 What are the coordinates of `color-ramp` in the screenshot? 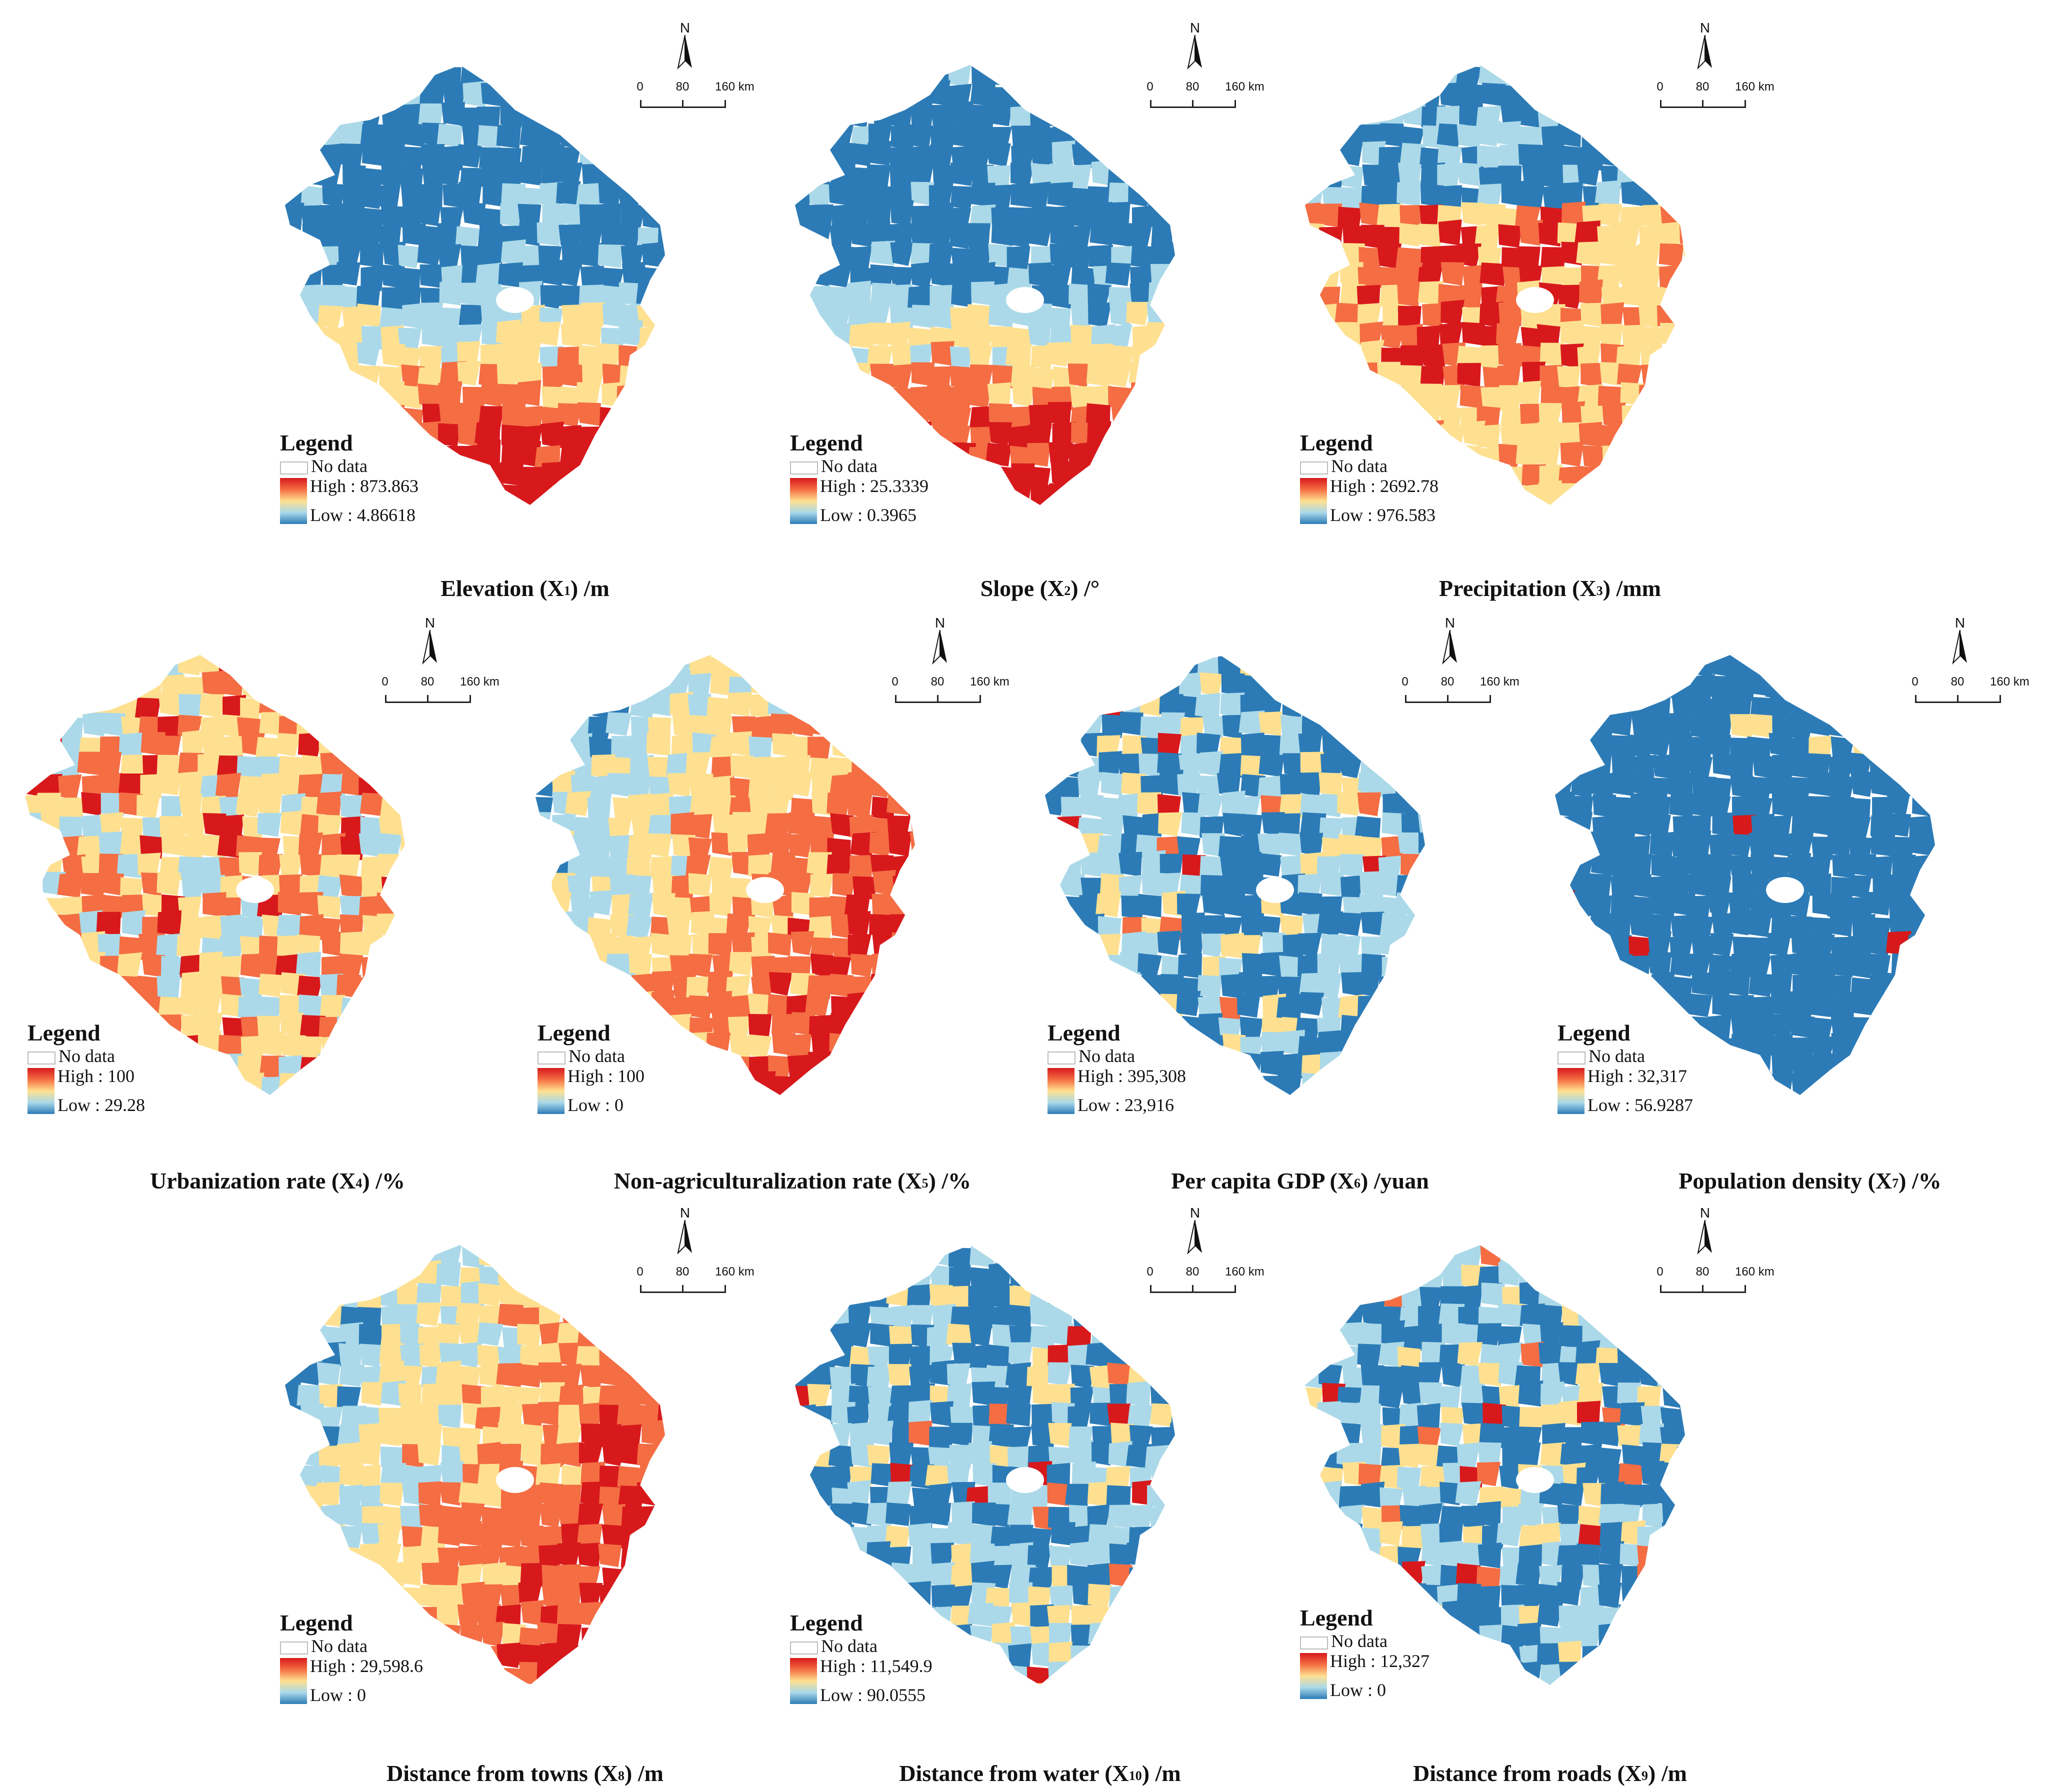 It's located at (293, 1681).